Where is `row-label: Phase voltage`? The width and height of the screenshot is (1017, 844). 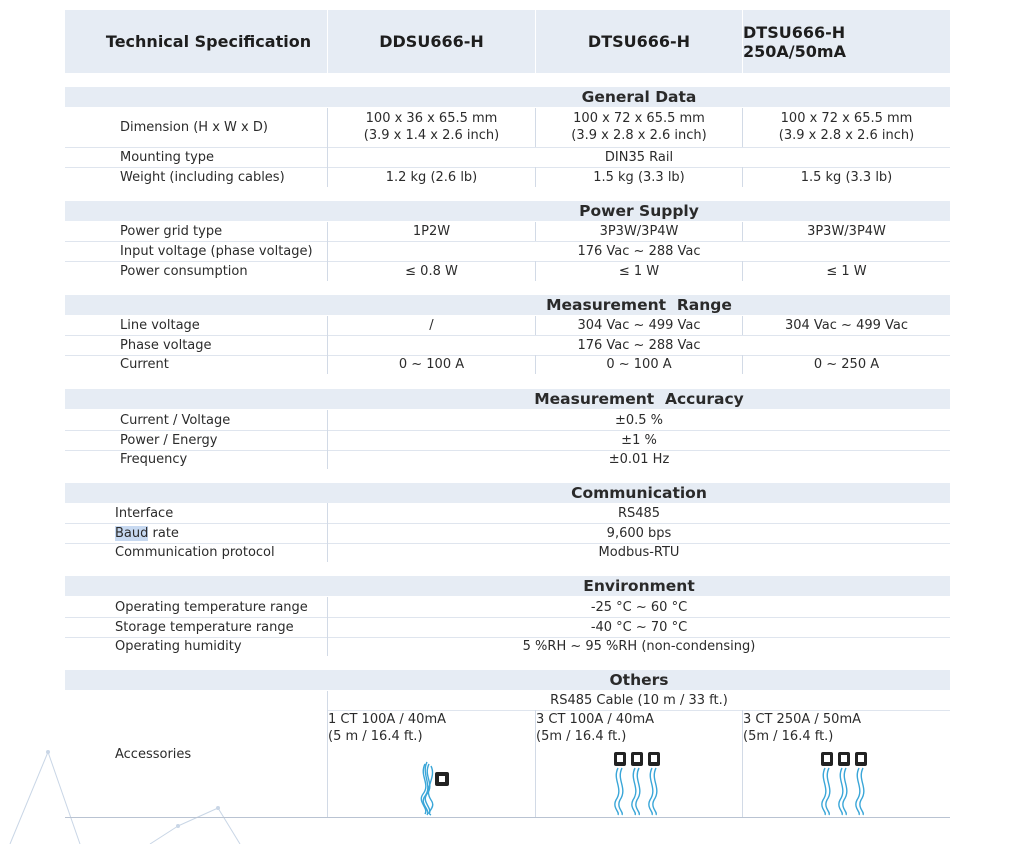 row-label: Phase voltage is located at coordinates (166, 345).